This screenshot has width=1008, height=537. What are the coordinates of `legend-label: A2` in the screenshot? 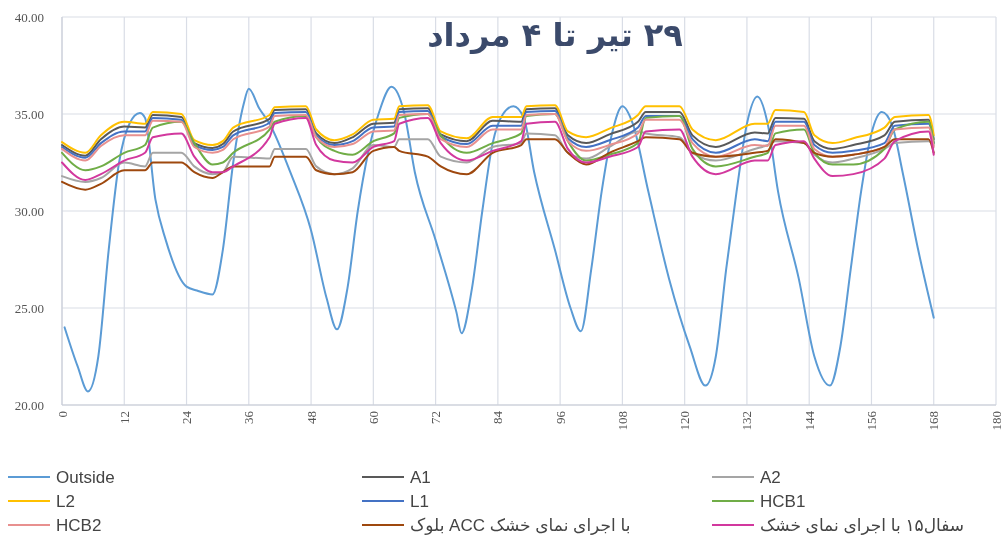 It's located at (770, 477).